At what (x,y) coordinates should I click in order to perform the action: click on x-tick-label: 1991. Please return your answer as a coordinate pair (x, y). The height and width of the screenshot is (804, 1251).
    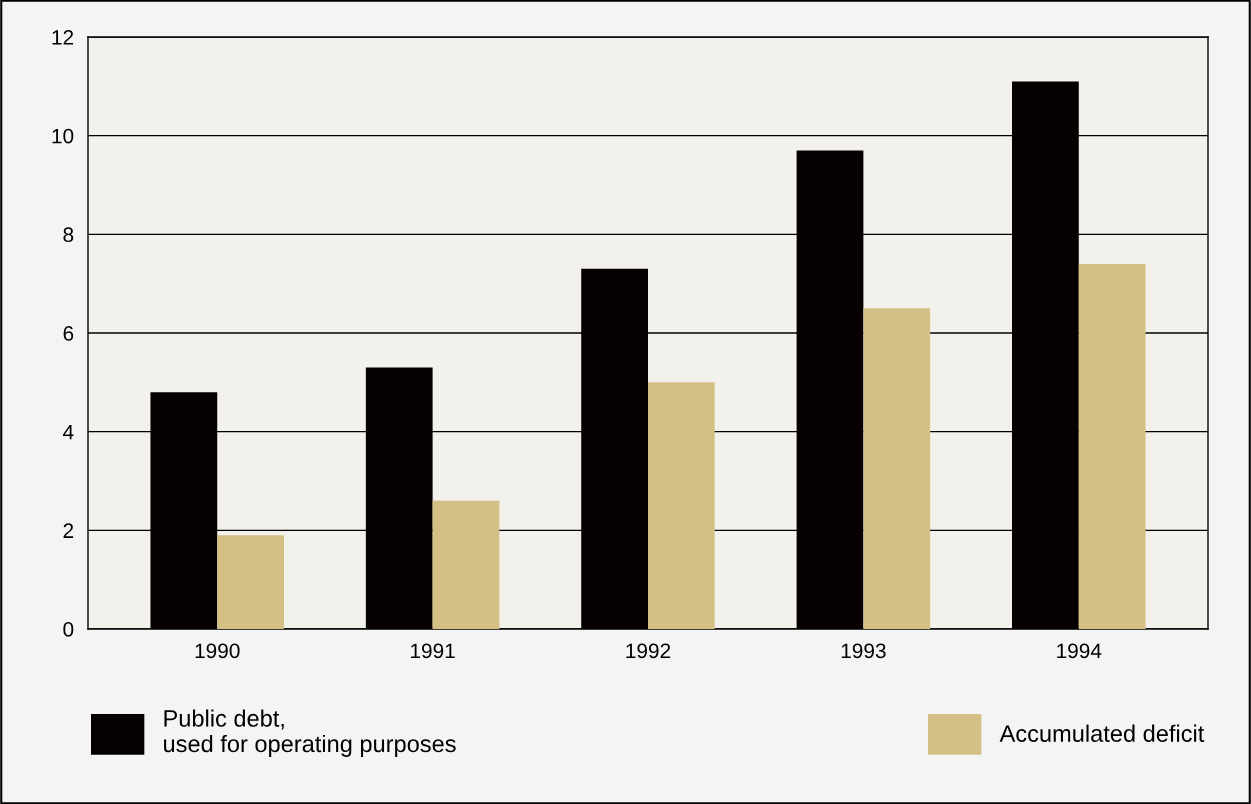
    Looking at the image, I should click on (433, 651).